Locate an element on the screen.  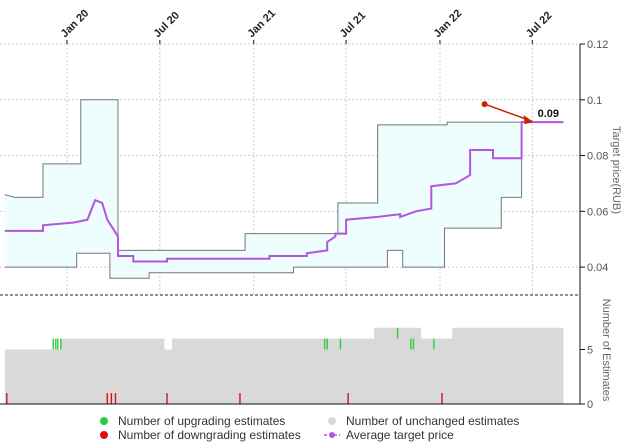
legend-label: Number of downgrading estimates is located at coordinates (209, 435).